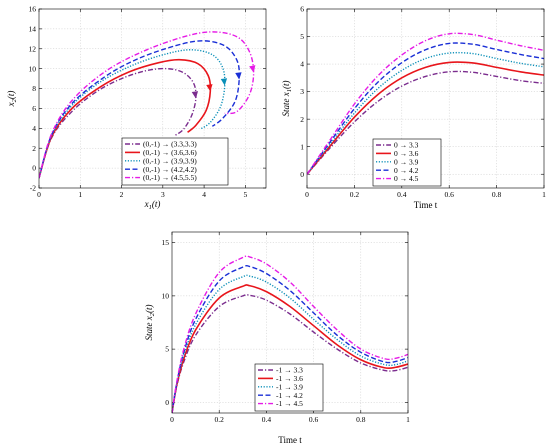 The image size is (550, 447). What do you see at coordinates (12, 99) in the screenshot?
I see `y-axis-label: x2(t)` at bounding box center [12, 99].